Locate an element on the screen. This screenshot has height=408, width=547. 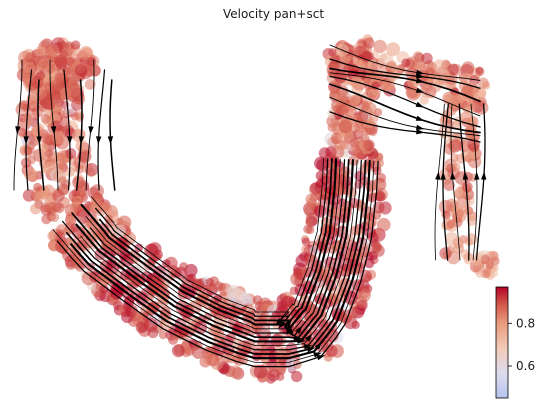
chart-title: Velocity pan+sct is located at coordinates (273, 14).